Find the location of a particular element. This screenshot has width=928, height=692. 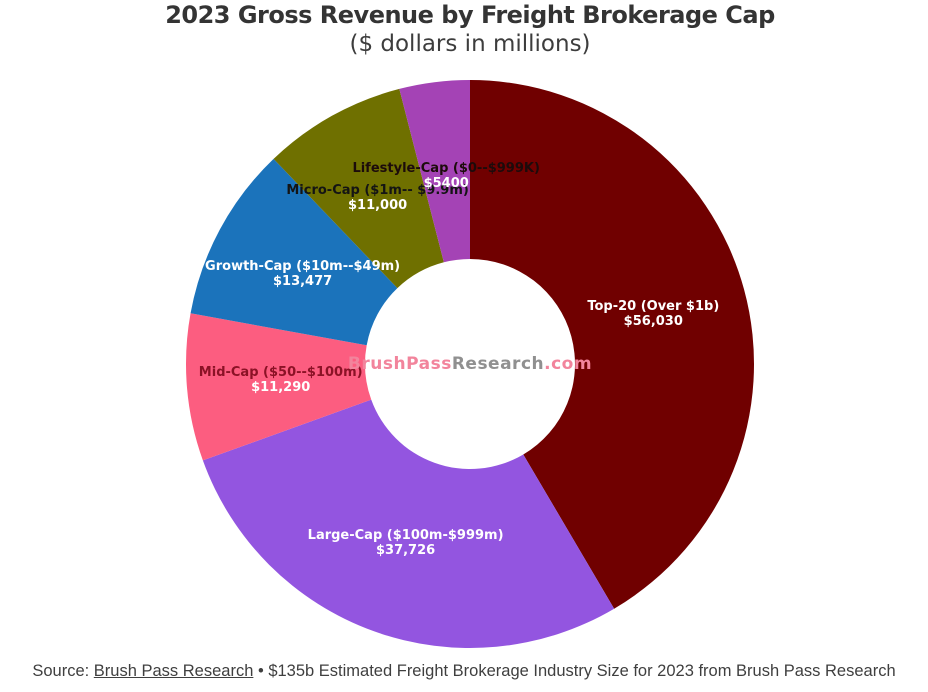

watermark-brand-first: BrushPass is located at coordinates (399, 364).